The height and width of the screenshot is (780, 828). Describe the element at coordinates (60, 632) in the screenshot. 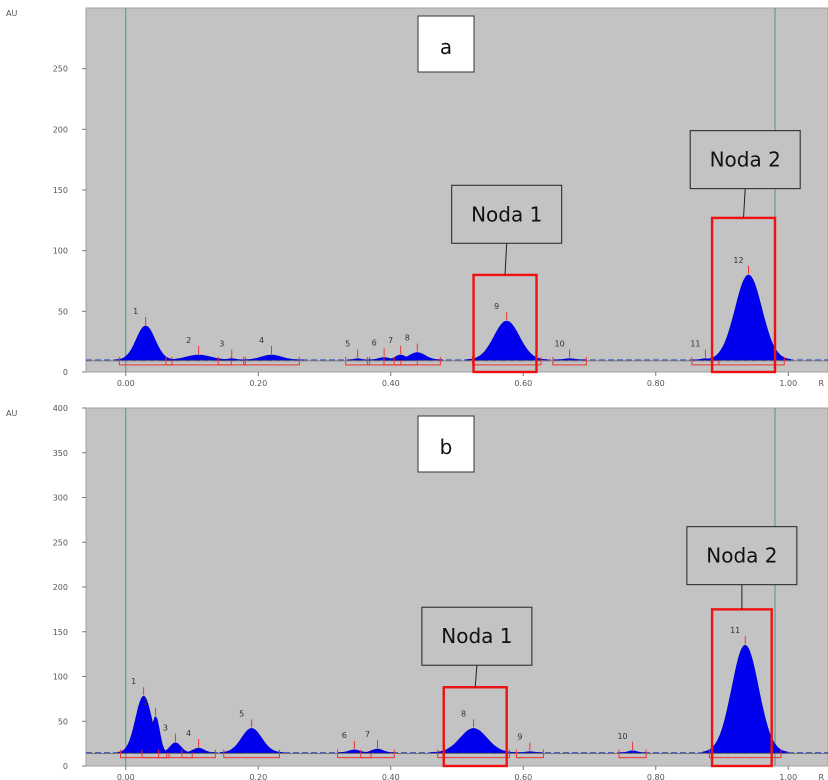

I see `y-tick-label: 150` at that location.